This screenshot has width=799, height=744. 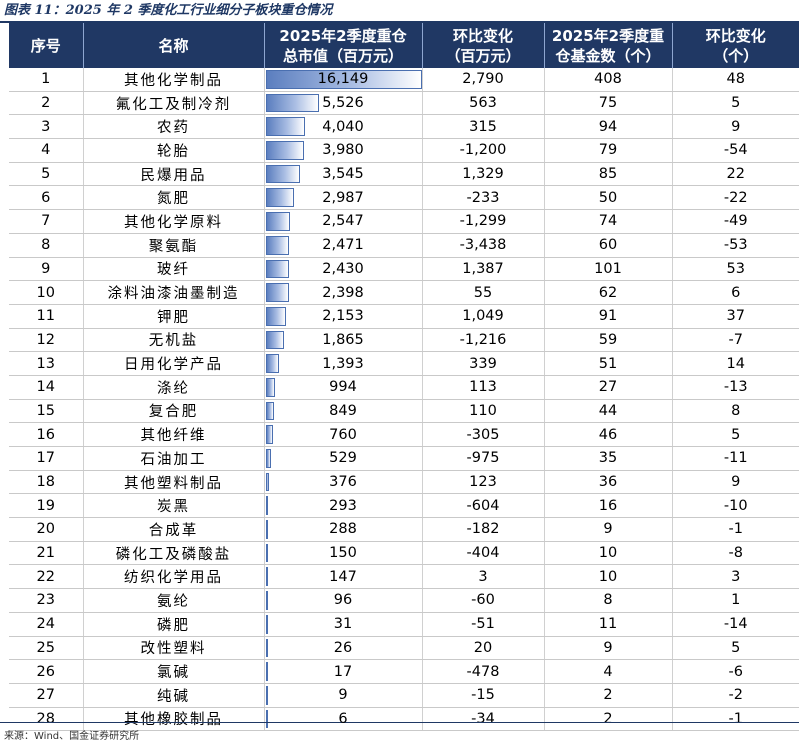 I want to click on cell-funds: 75, so click(x=607, y=103).